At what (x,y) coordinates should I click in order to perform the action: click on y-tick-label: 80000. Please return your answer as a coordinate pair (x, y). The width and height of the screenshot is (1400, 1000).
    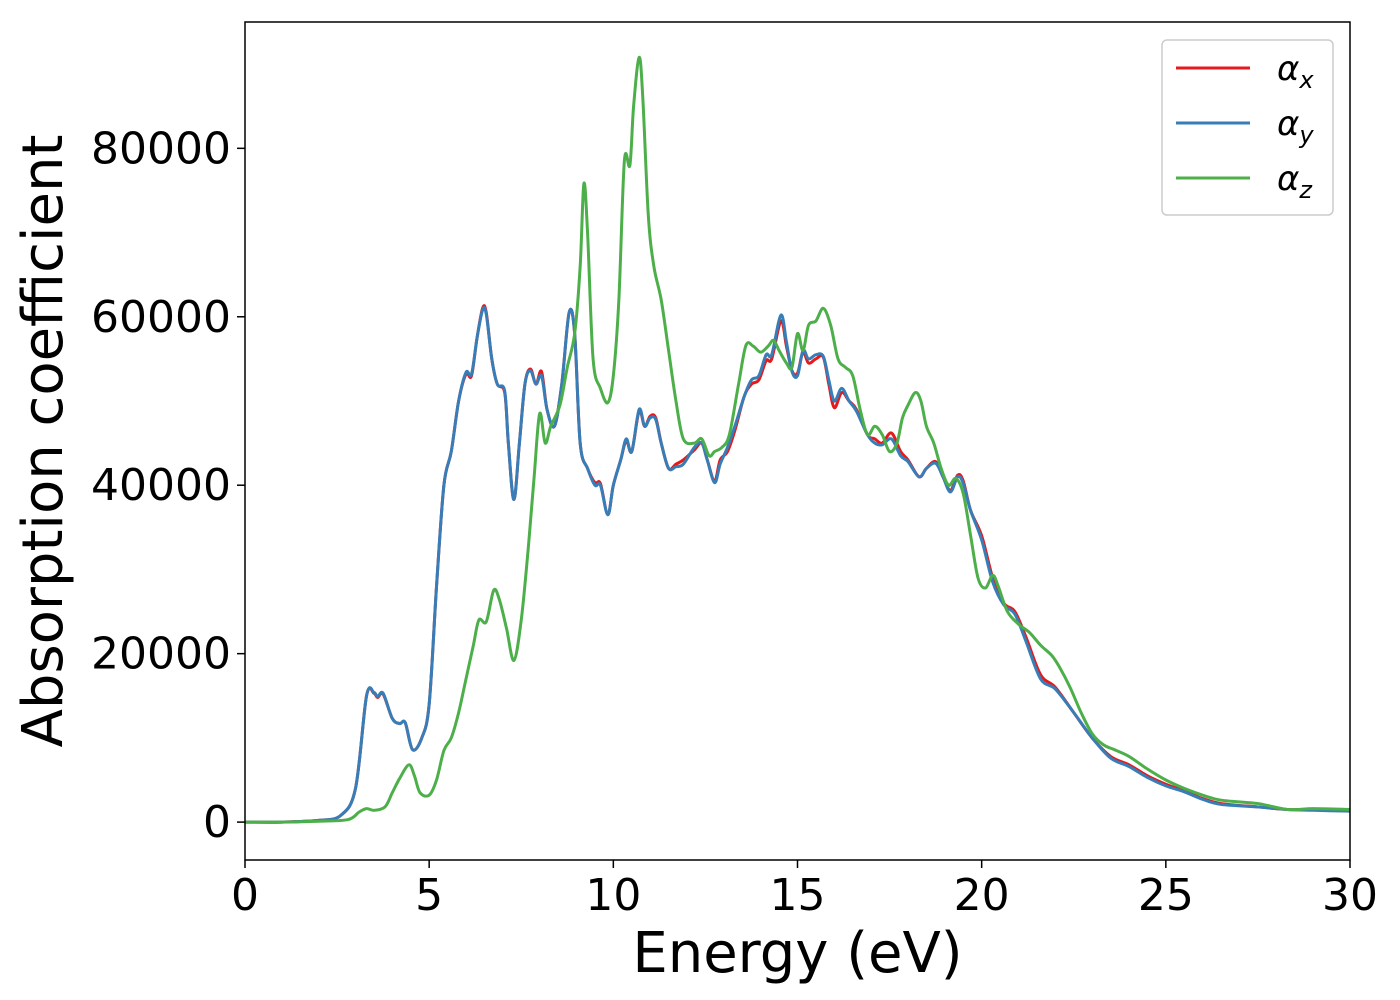
    Looking at the image, I should click on (161, 148).